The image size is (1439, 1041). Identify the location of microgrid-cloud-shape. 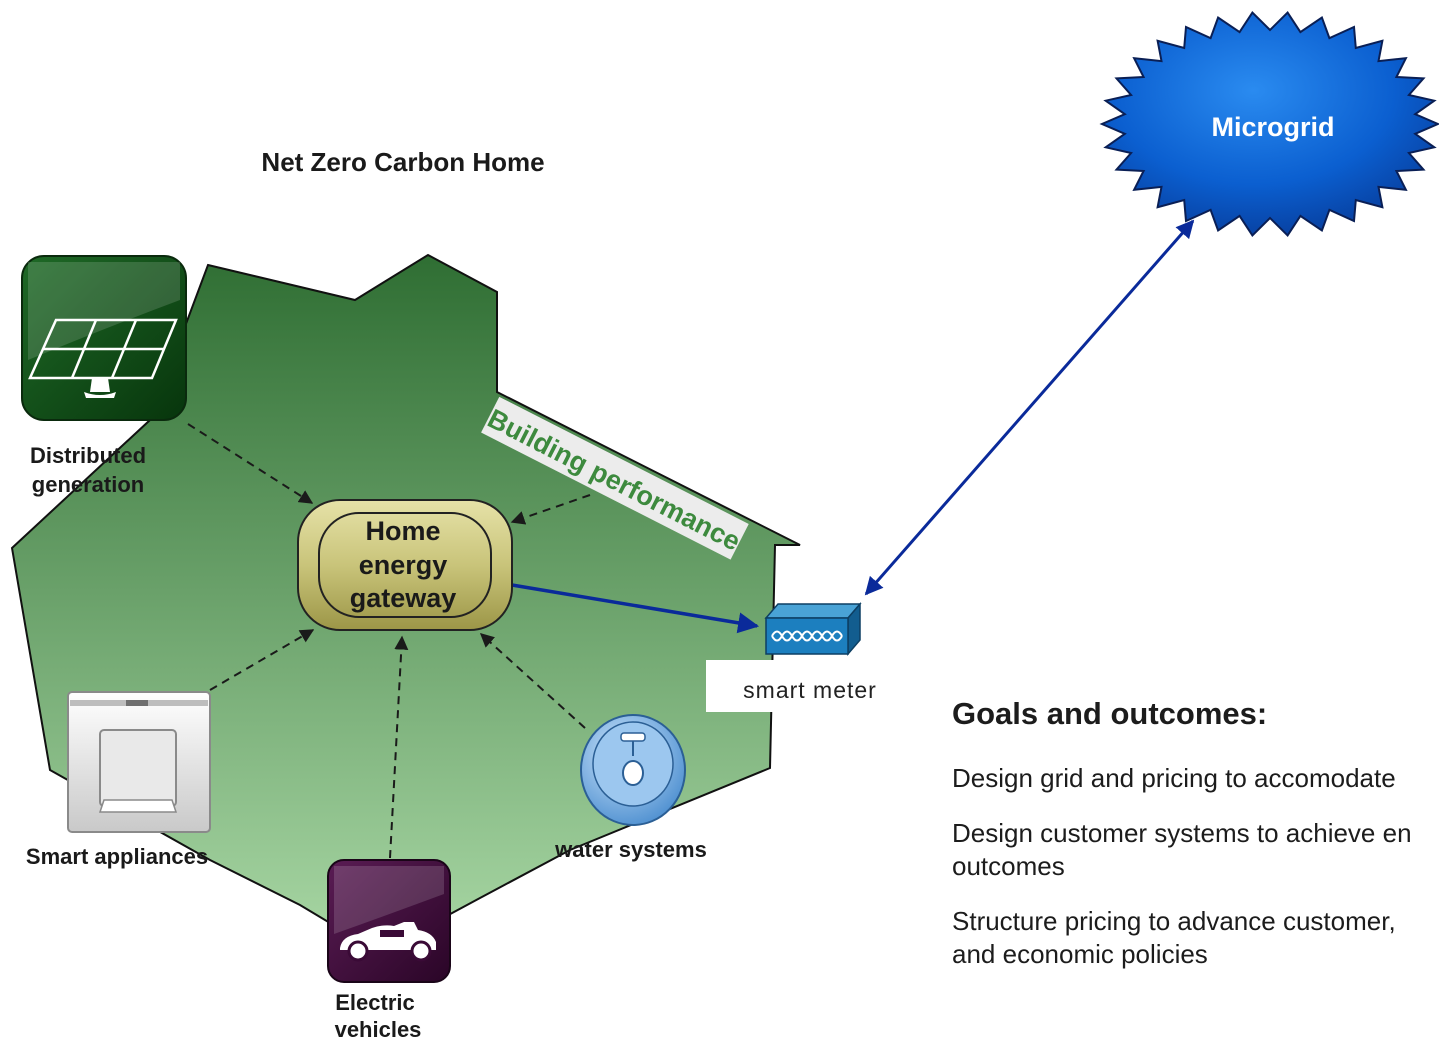
(1269, 124).